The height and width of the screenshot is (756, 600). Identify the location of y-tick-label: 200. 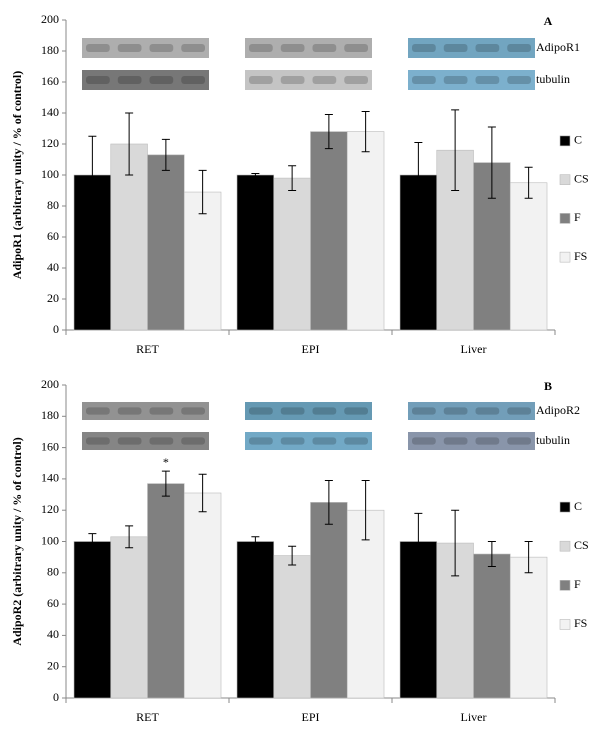
(50, 384).